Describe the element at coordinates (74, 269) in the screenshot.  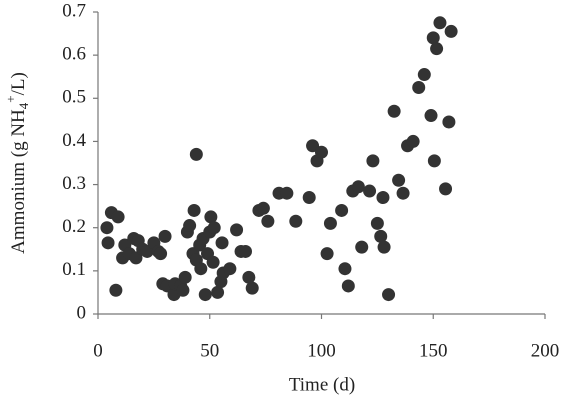
I see `y-tick-label: 0.1` at that location.